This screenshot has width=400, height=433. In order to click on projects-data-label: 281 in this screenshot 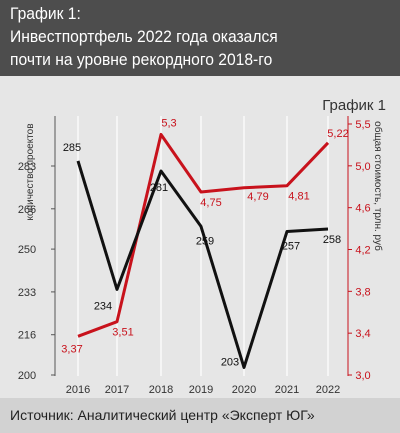, I will do `click(159, 188)`.